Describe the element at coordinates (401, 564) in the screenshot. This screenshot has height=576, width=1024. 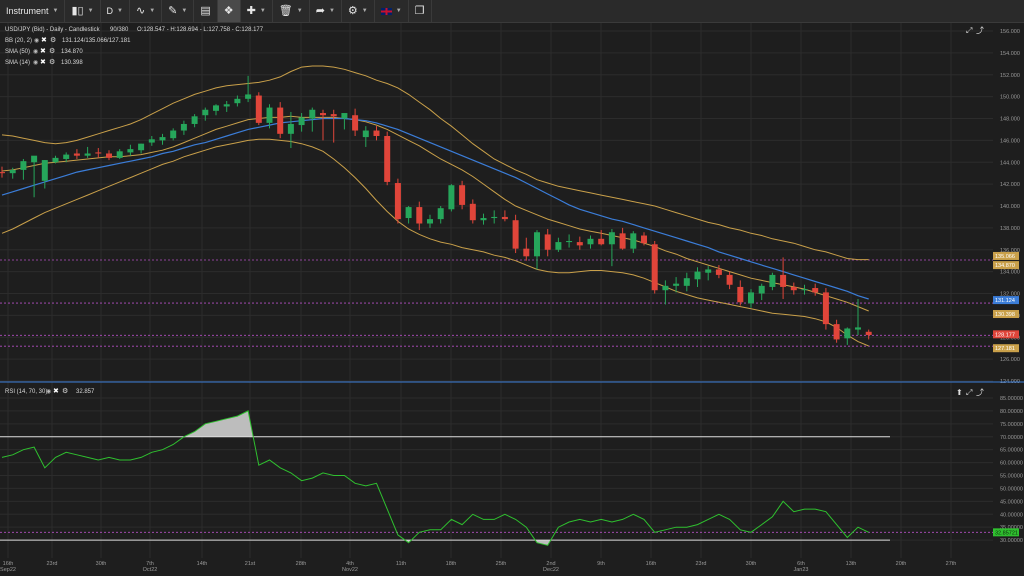
I see `time-tick-label: 11th` at that location.